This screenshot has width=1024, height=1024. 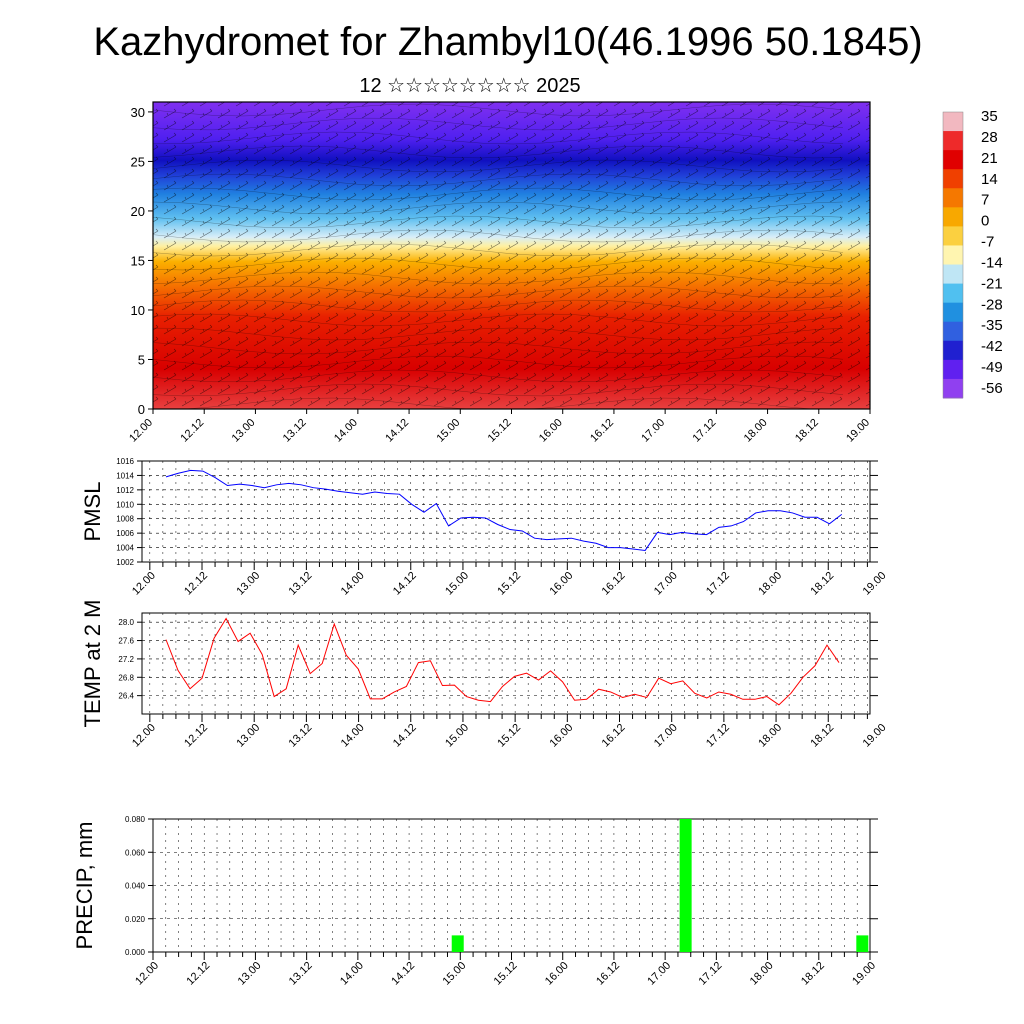 I want to click on y-tick-label: 0.080, so click(x=135, y=819).